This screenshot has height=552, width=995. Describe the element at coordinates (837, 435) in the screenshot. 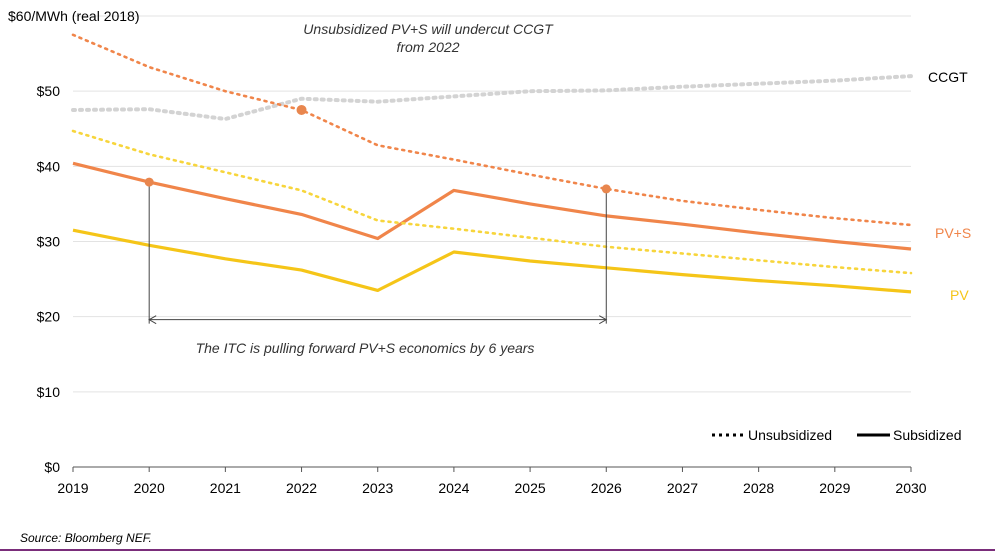

I see `legend: Unsubsidized Subsidized` at that location.